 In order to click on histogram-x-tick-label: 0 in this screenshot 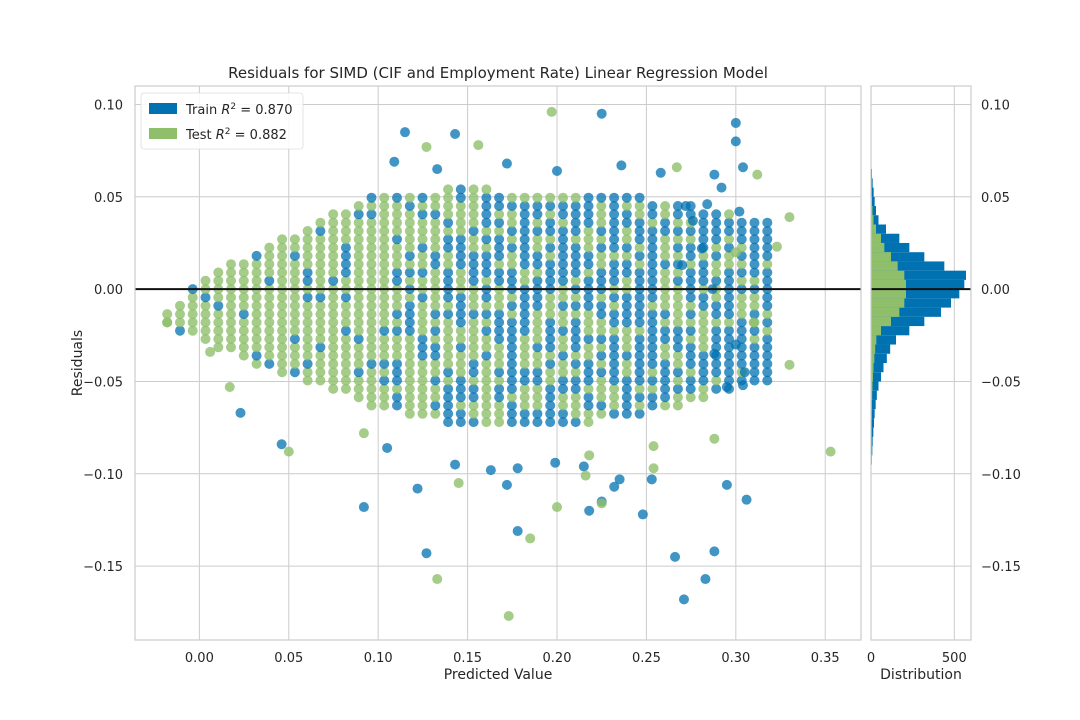, I will do `click(871, 658)`.